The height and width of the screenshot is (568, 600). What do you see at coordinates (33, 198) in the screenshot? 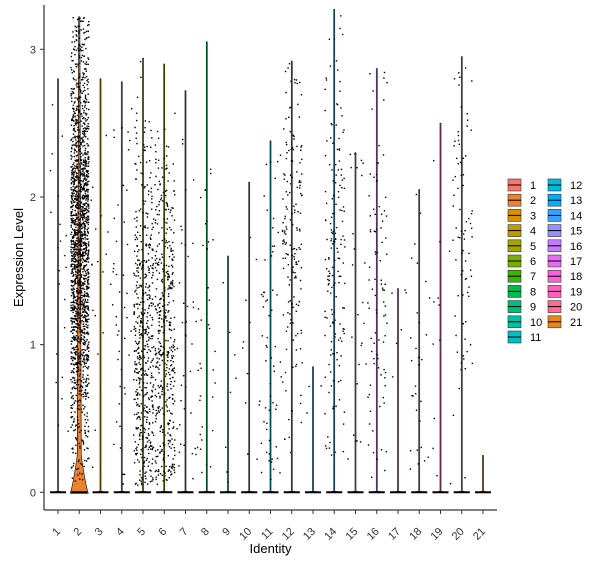
I see `y-tick-label: 2` at bounding box center [33, 198].